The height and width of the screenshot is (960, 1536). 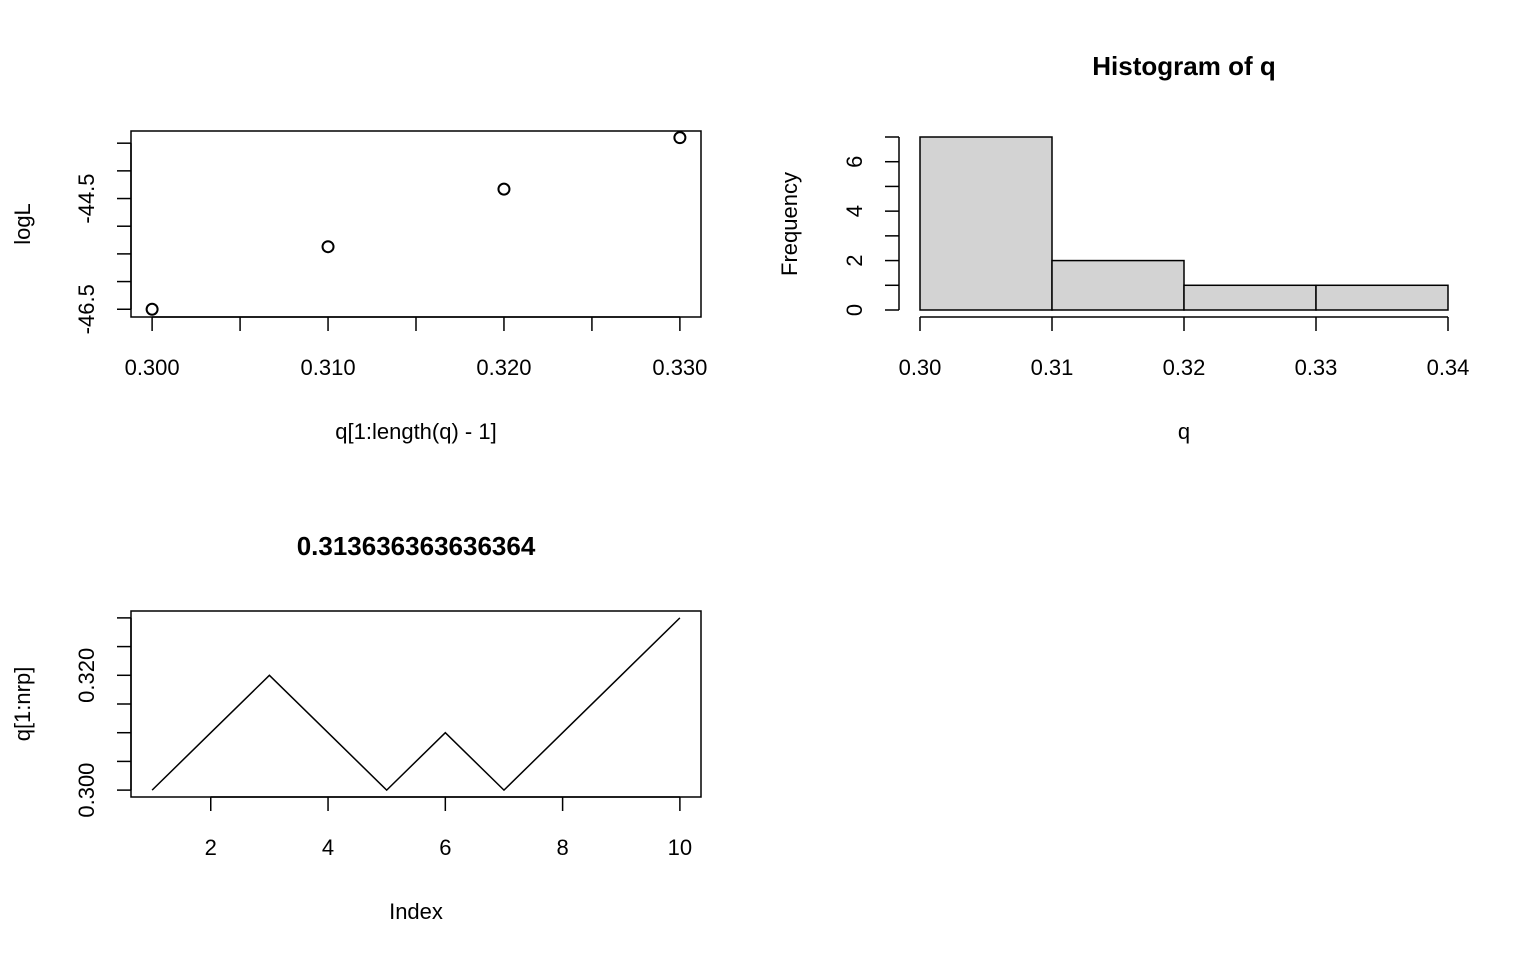 What do you see at coordinates (416, 224) in the screenshot?
I see `scatter-plot-frame` at bounding box center [416, 224].